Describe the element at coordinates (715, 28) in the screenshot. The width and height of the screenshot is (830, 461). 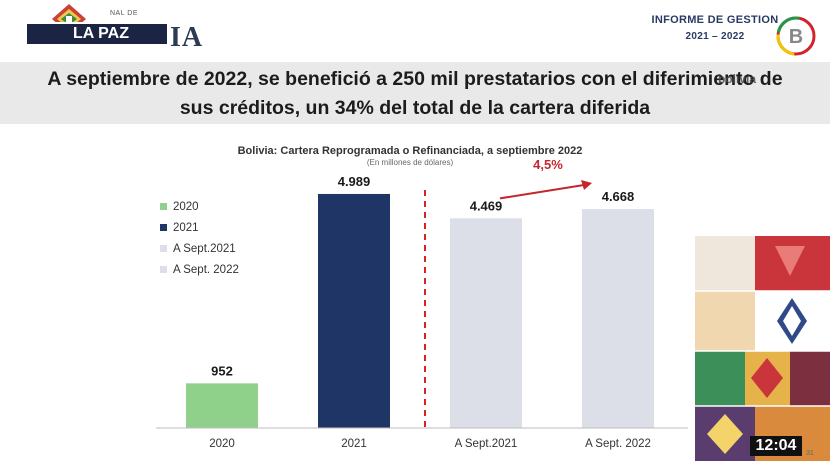
I see `report-label: INFORME DE GESTION 2021 – 2022` at that location.